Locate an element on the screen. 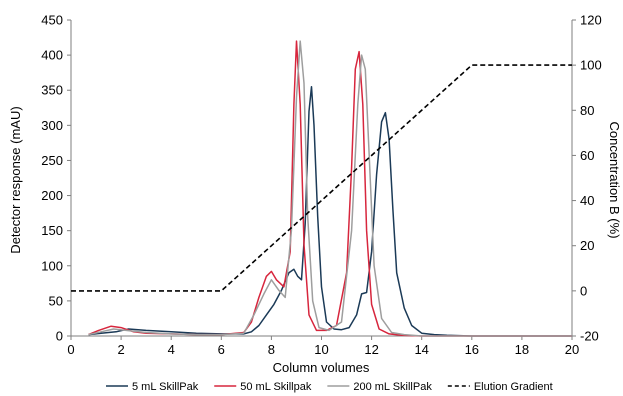 The image size is (623, 396). x-tick-label: 12 is located at coordinates (371, 349).